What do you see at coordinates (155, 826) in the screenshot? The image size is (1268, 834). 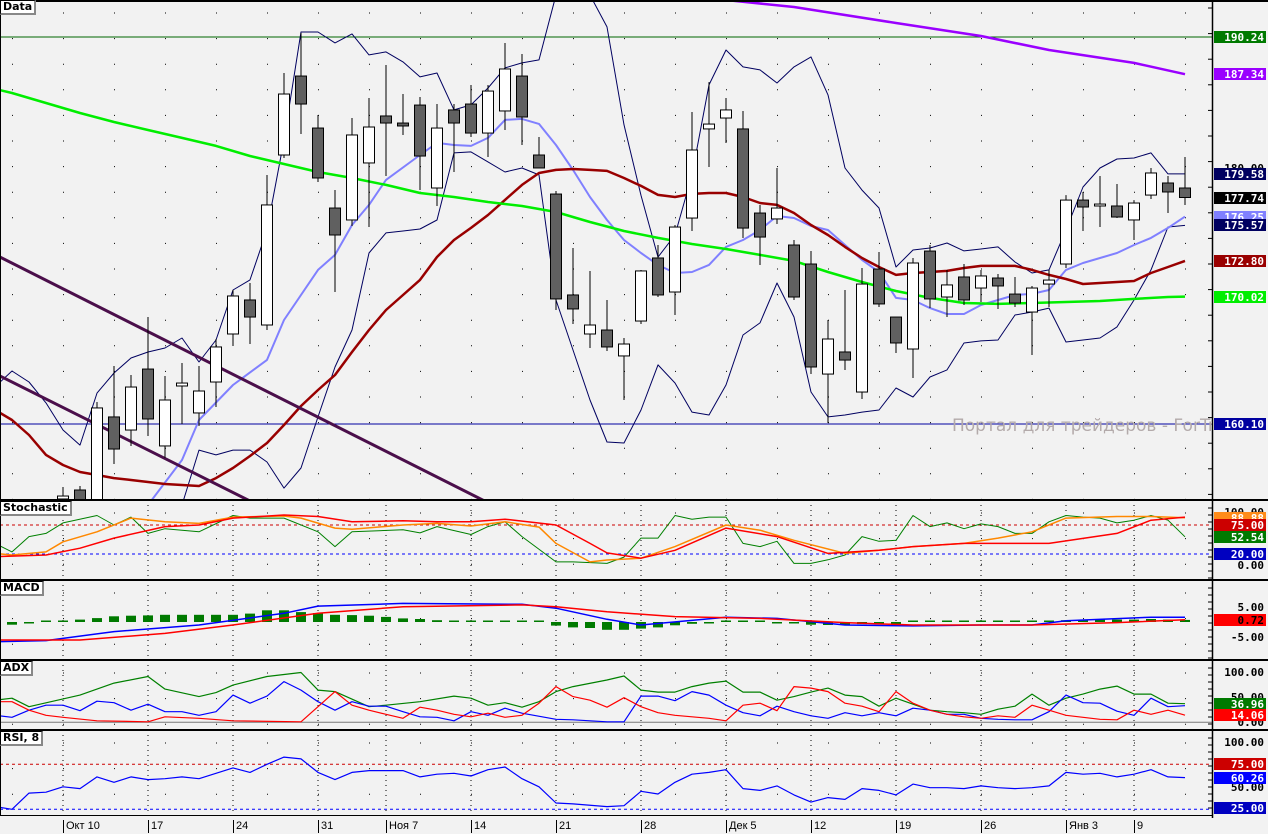 I see `date-tick-label: 17` at bounding box center [155, 826].